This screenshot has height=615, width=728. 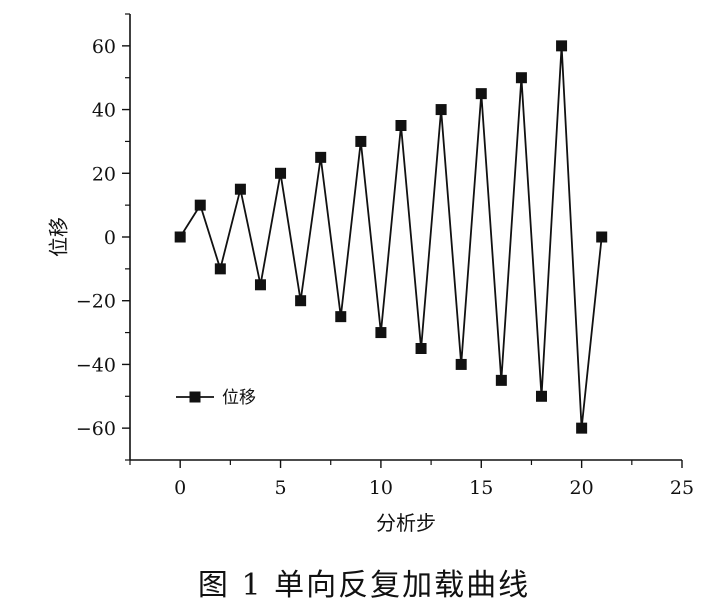 I want to click on legend-label: 位移, so click(x=239, y=398).